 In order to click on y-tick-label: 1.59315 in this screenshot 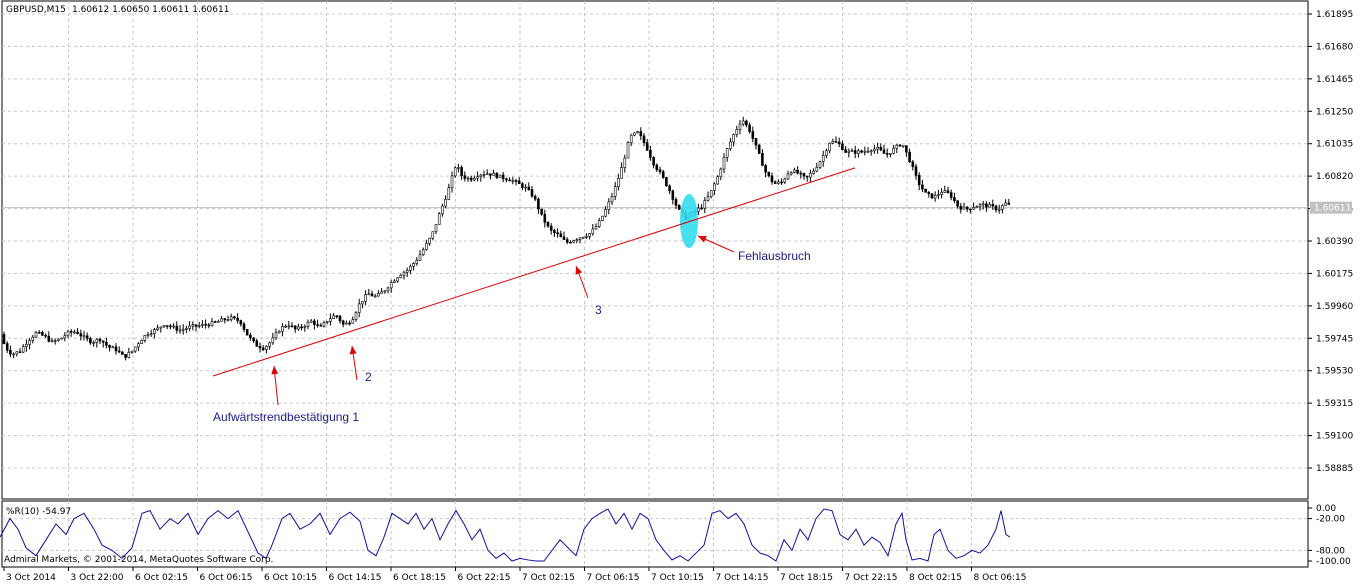, I will do `click(1334, 404)`.